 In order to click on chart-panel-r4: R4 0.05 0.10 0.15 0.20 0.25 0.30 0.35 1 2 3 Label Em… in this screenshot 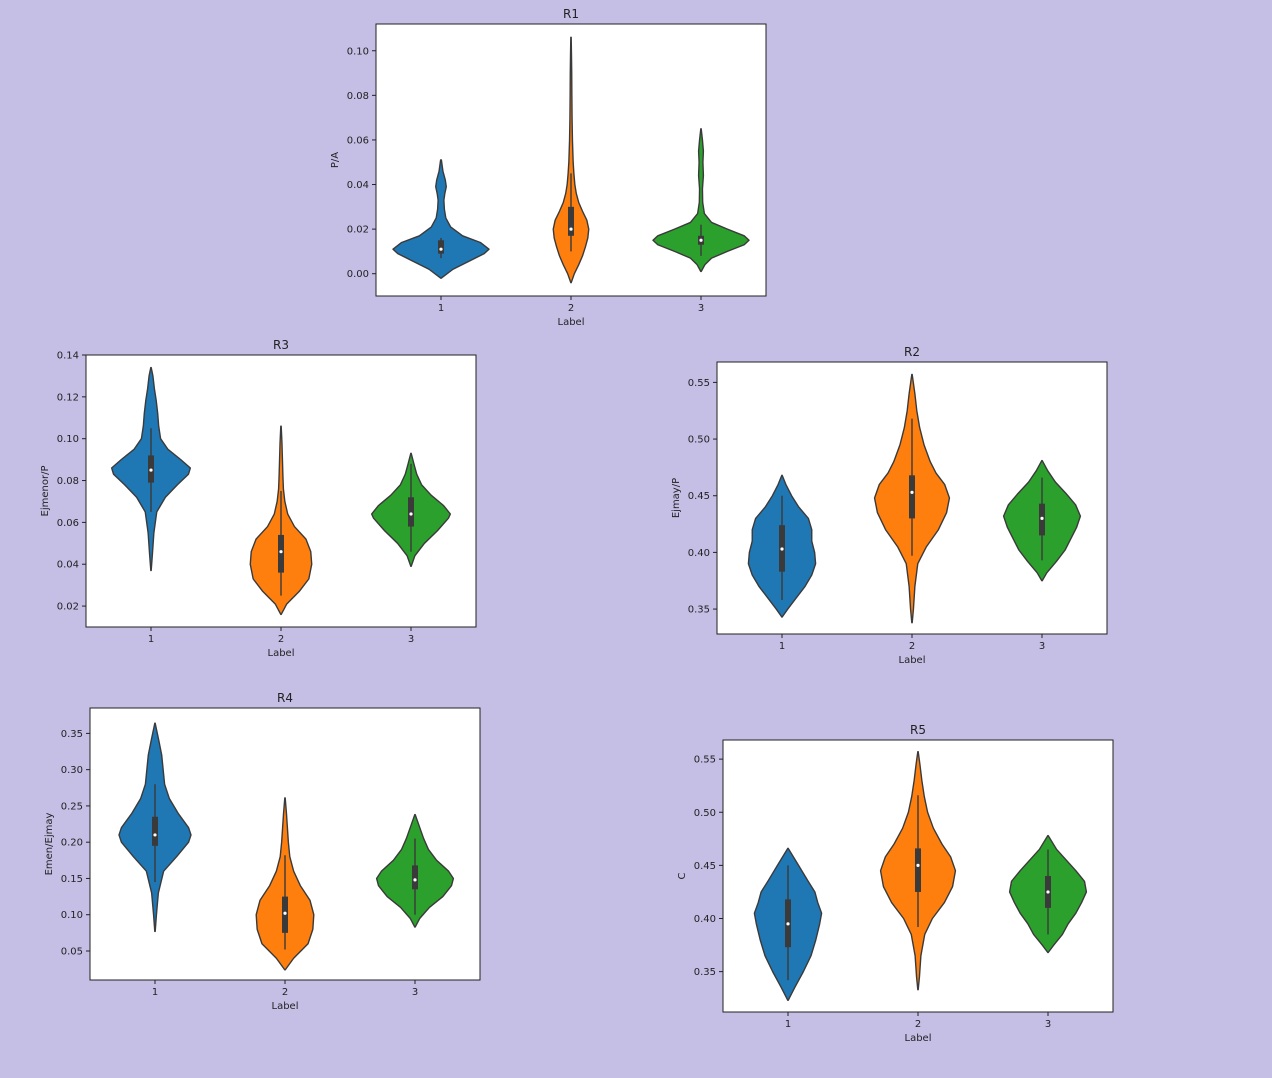, I will do `click(254, 852)`.